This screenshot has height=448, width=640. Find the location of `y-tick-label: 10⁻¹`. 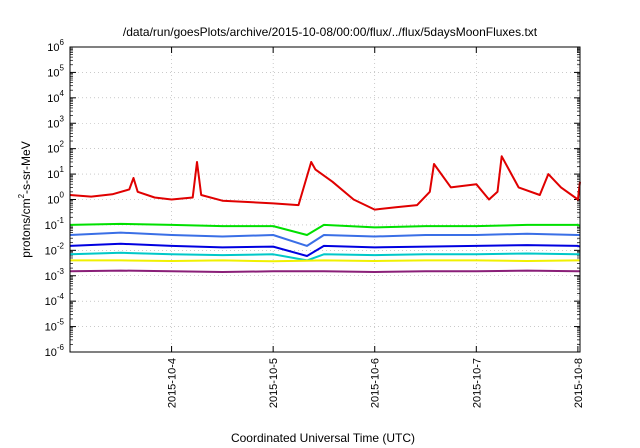

y-tick-label: 10⁻¹ is located at coordinates (55, 224).